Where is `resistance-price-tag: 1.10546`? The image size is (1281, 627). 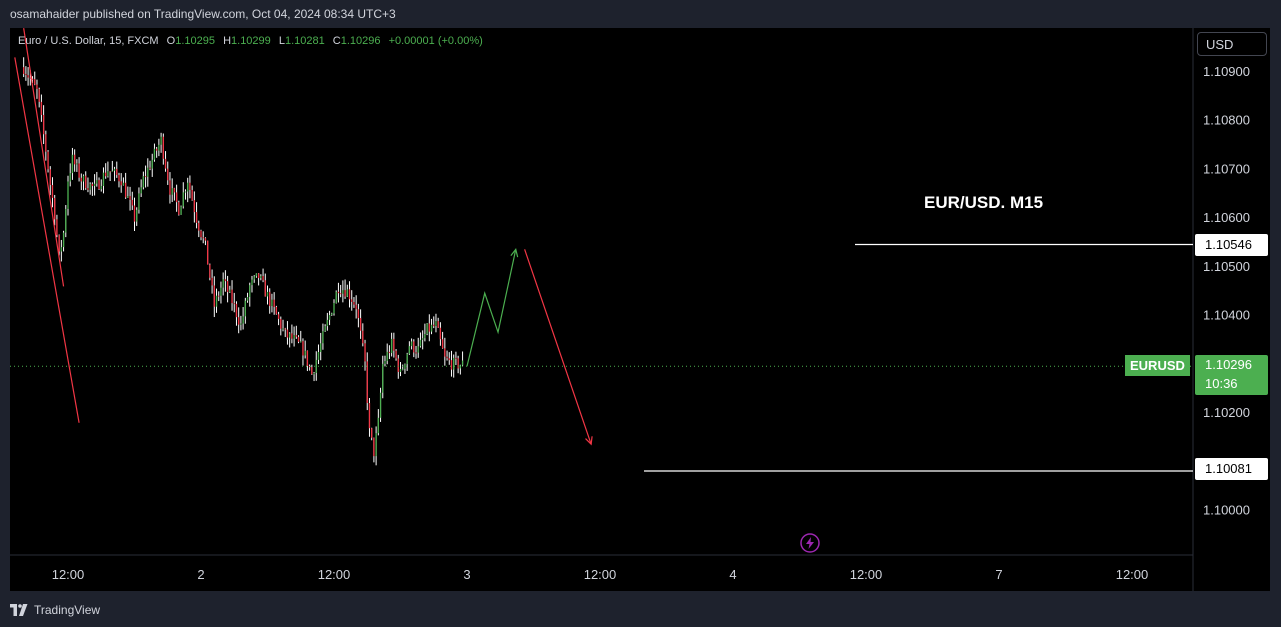
resistance-price-tag: 1.10546 is located at coordinates (1231, 245).